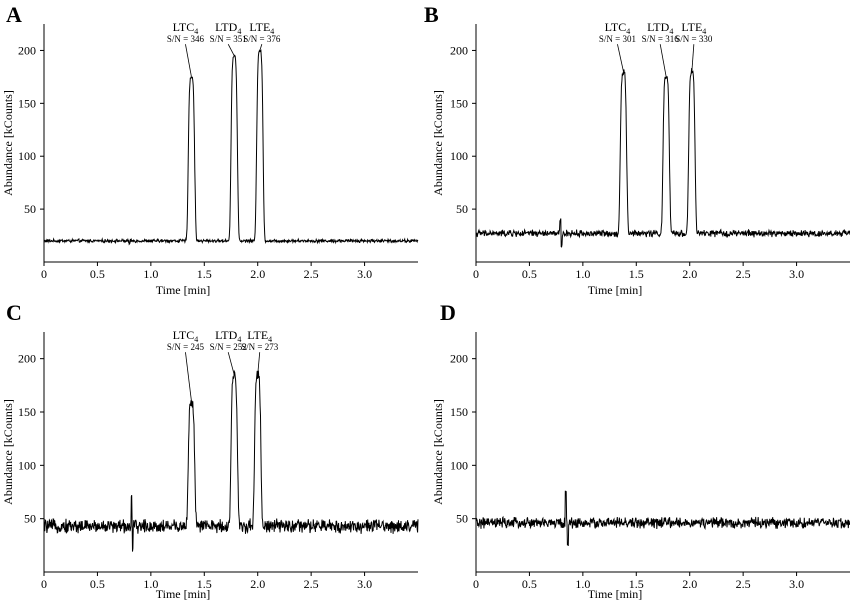  What do you see at coordinates (431, 14) in the screenshot?
I see `panel-label: B` at bounding box center [431, 14].